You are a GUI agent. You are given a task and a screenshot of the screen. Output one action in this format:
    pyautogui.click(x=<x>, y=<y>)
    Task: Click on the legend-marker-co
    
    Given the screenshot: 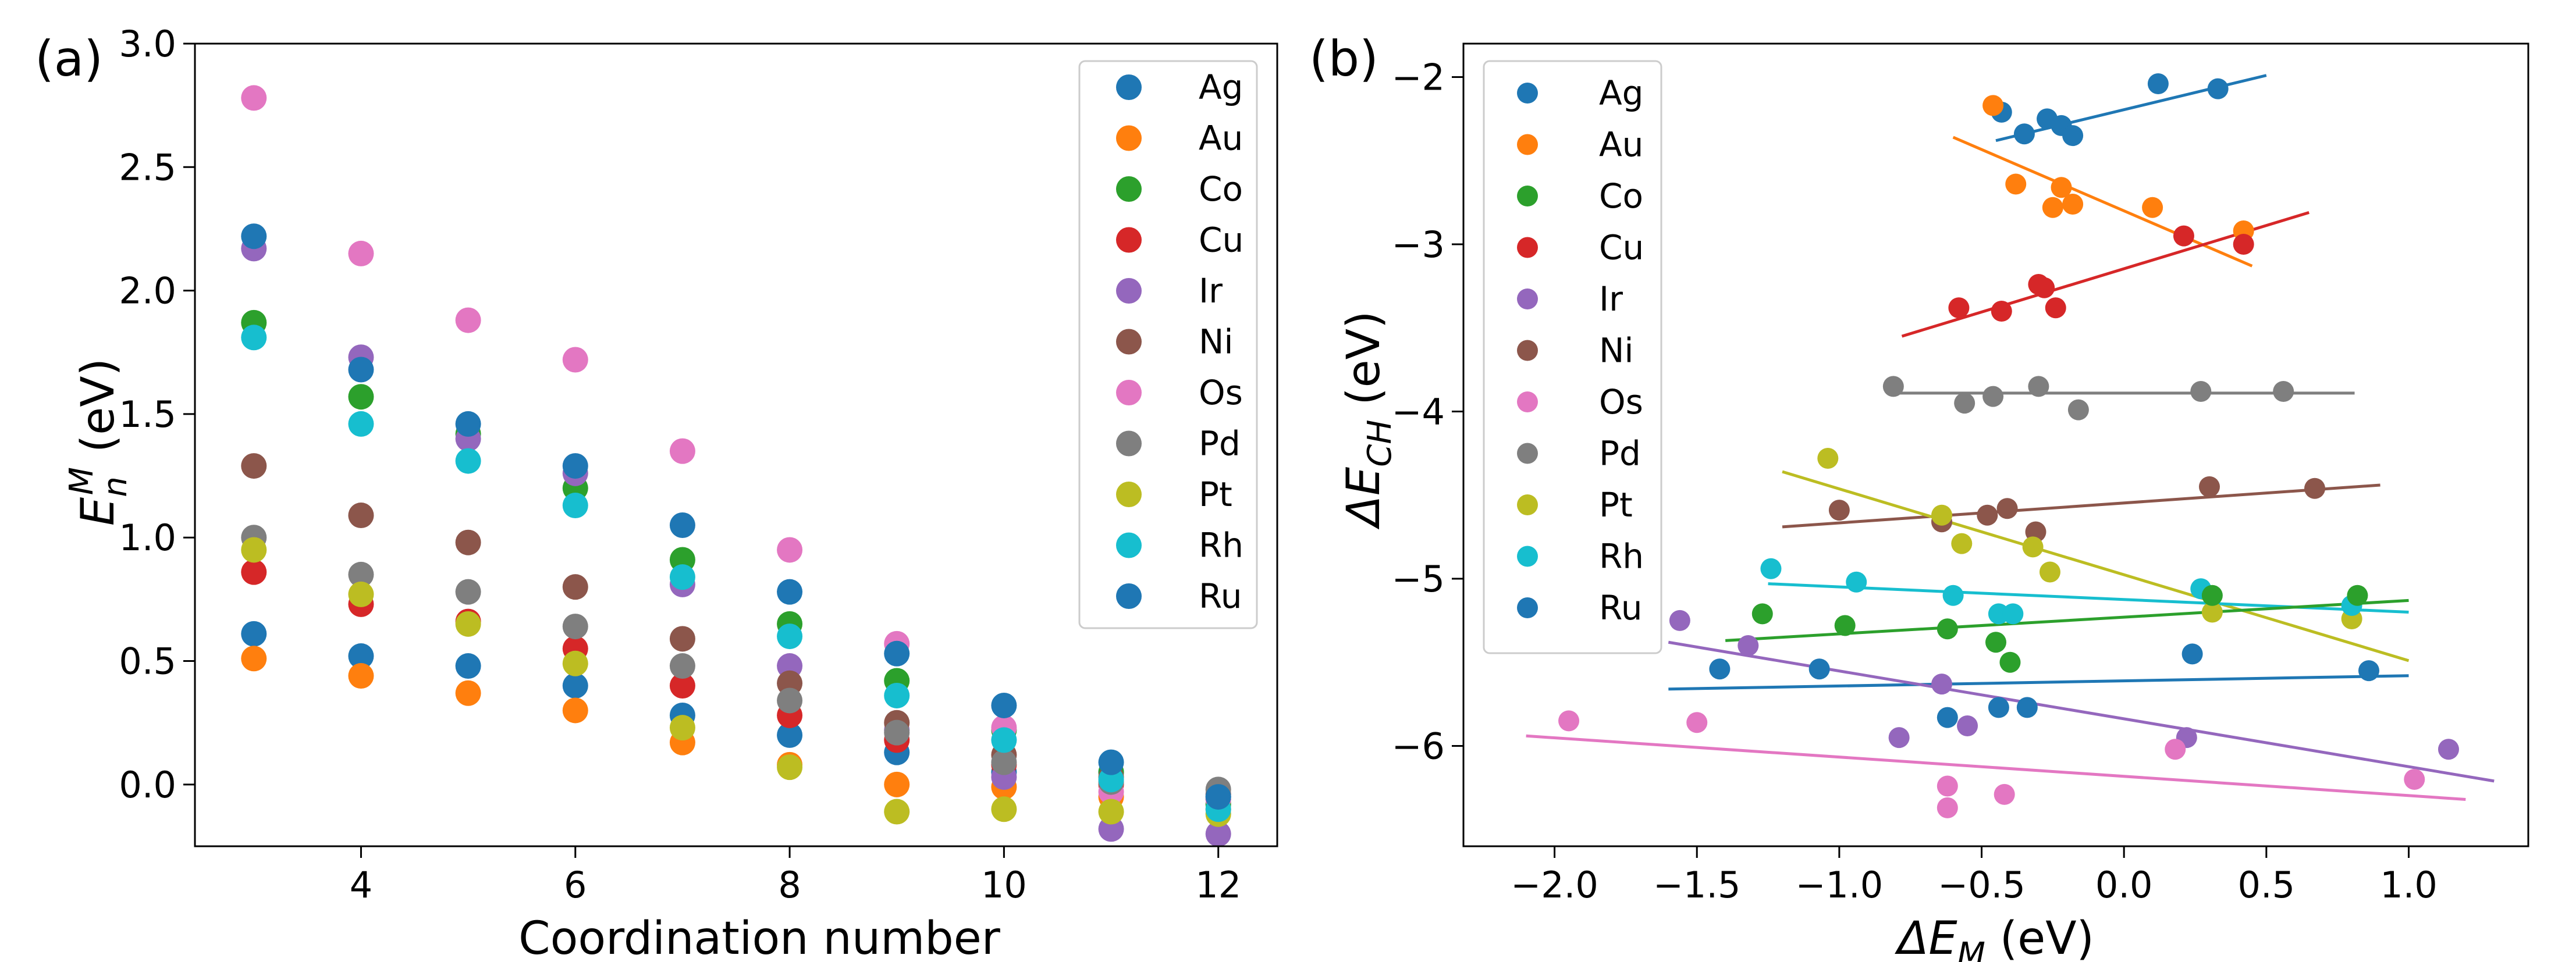 What is the action you would take?
    pyautogui.click(x=1527, y=196)
    